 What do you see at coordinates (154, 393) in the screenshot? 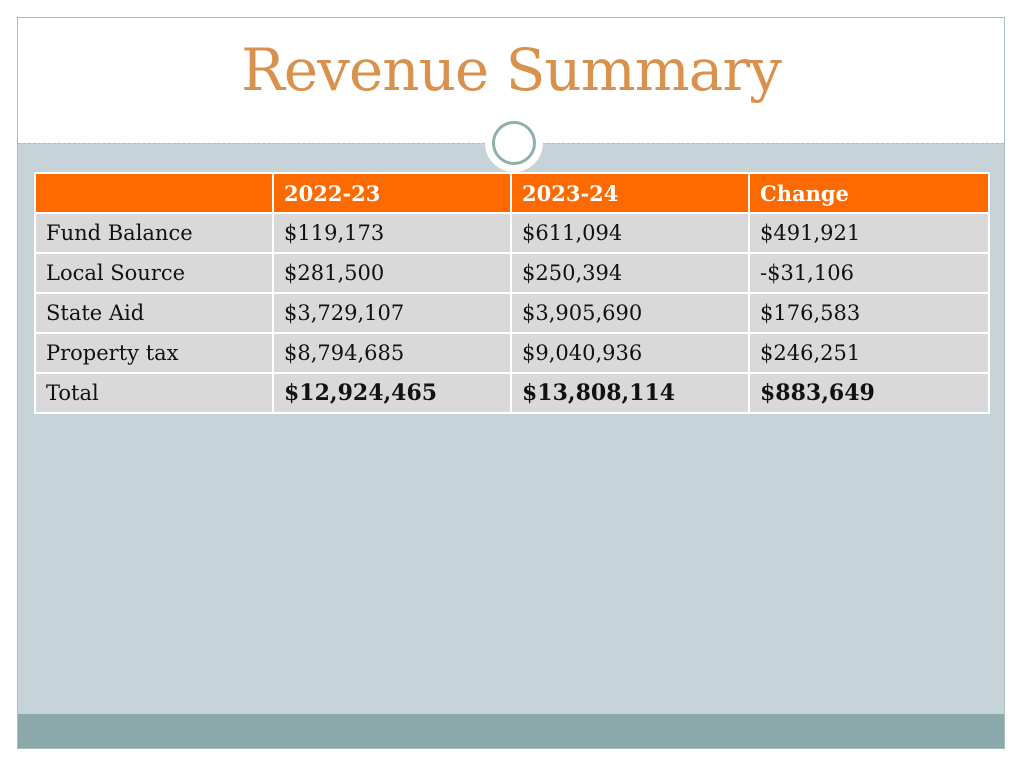
I see `total-label: Total` at bounding box center [154, 393].